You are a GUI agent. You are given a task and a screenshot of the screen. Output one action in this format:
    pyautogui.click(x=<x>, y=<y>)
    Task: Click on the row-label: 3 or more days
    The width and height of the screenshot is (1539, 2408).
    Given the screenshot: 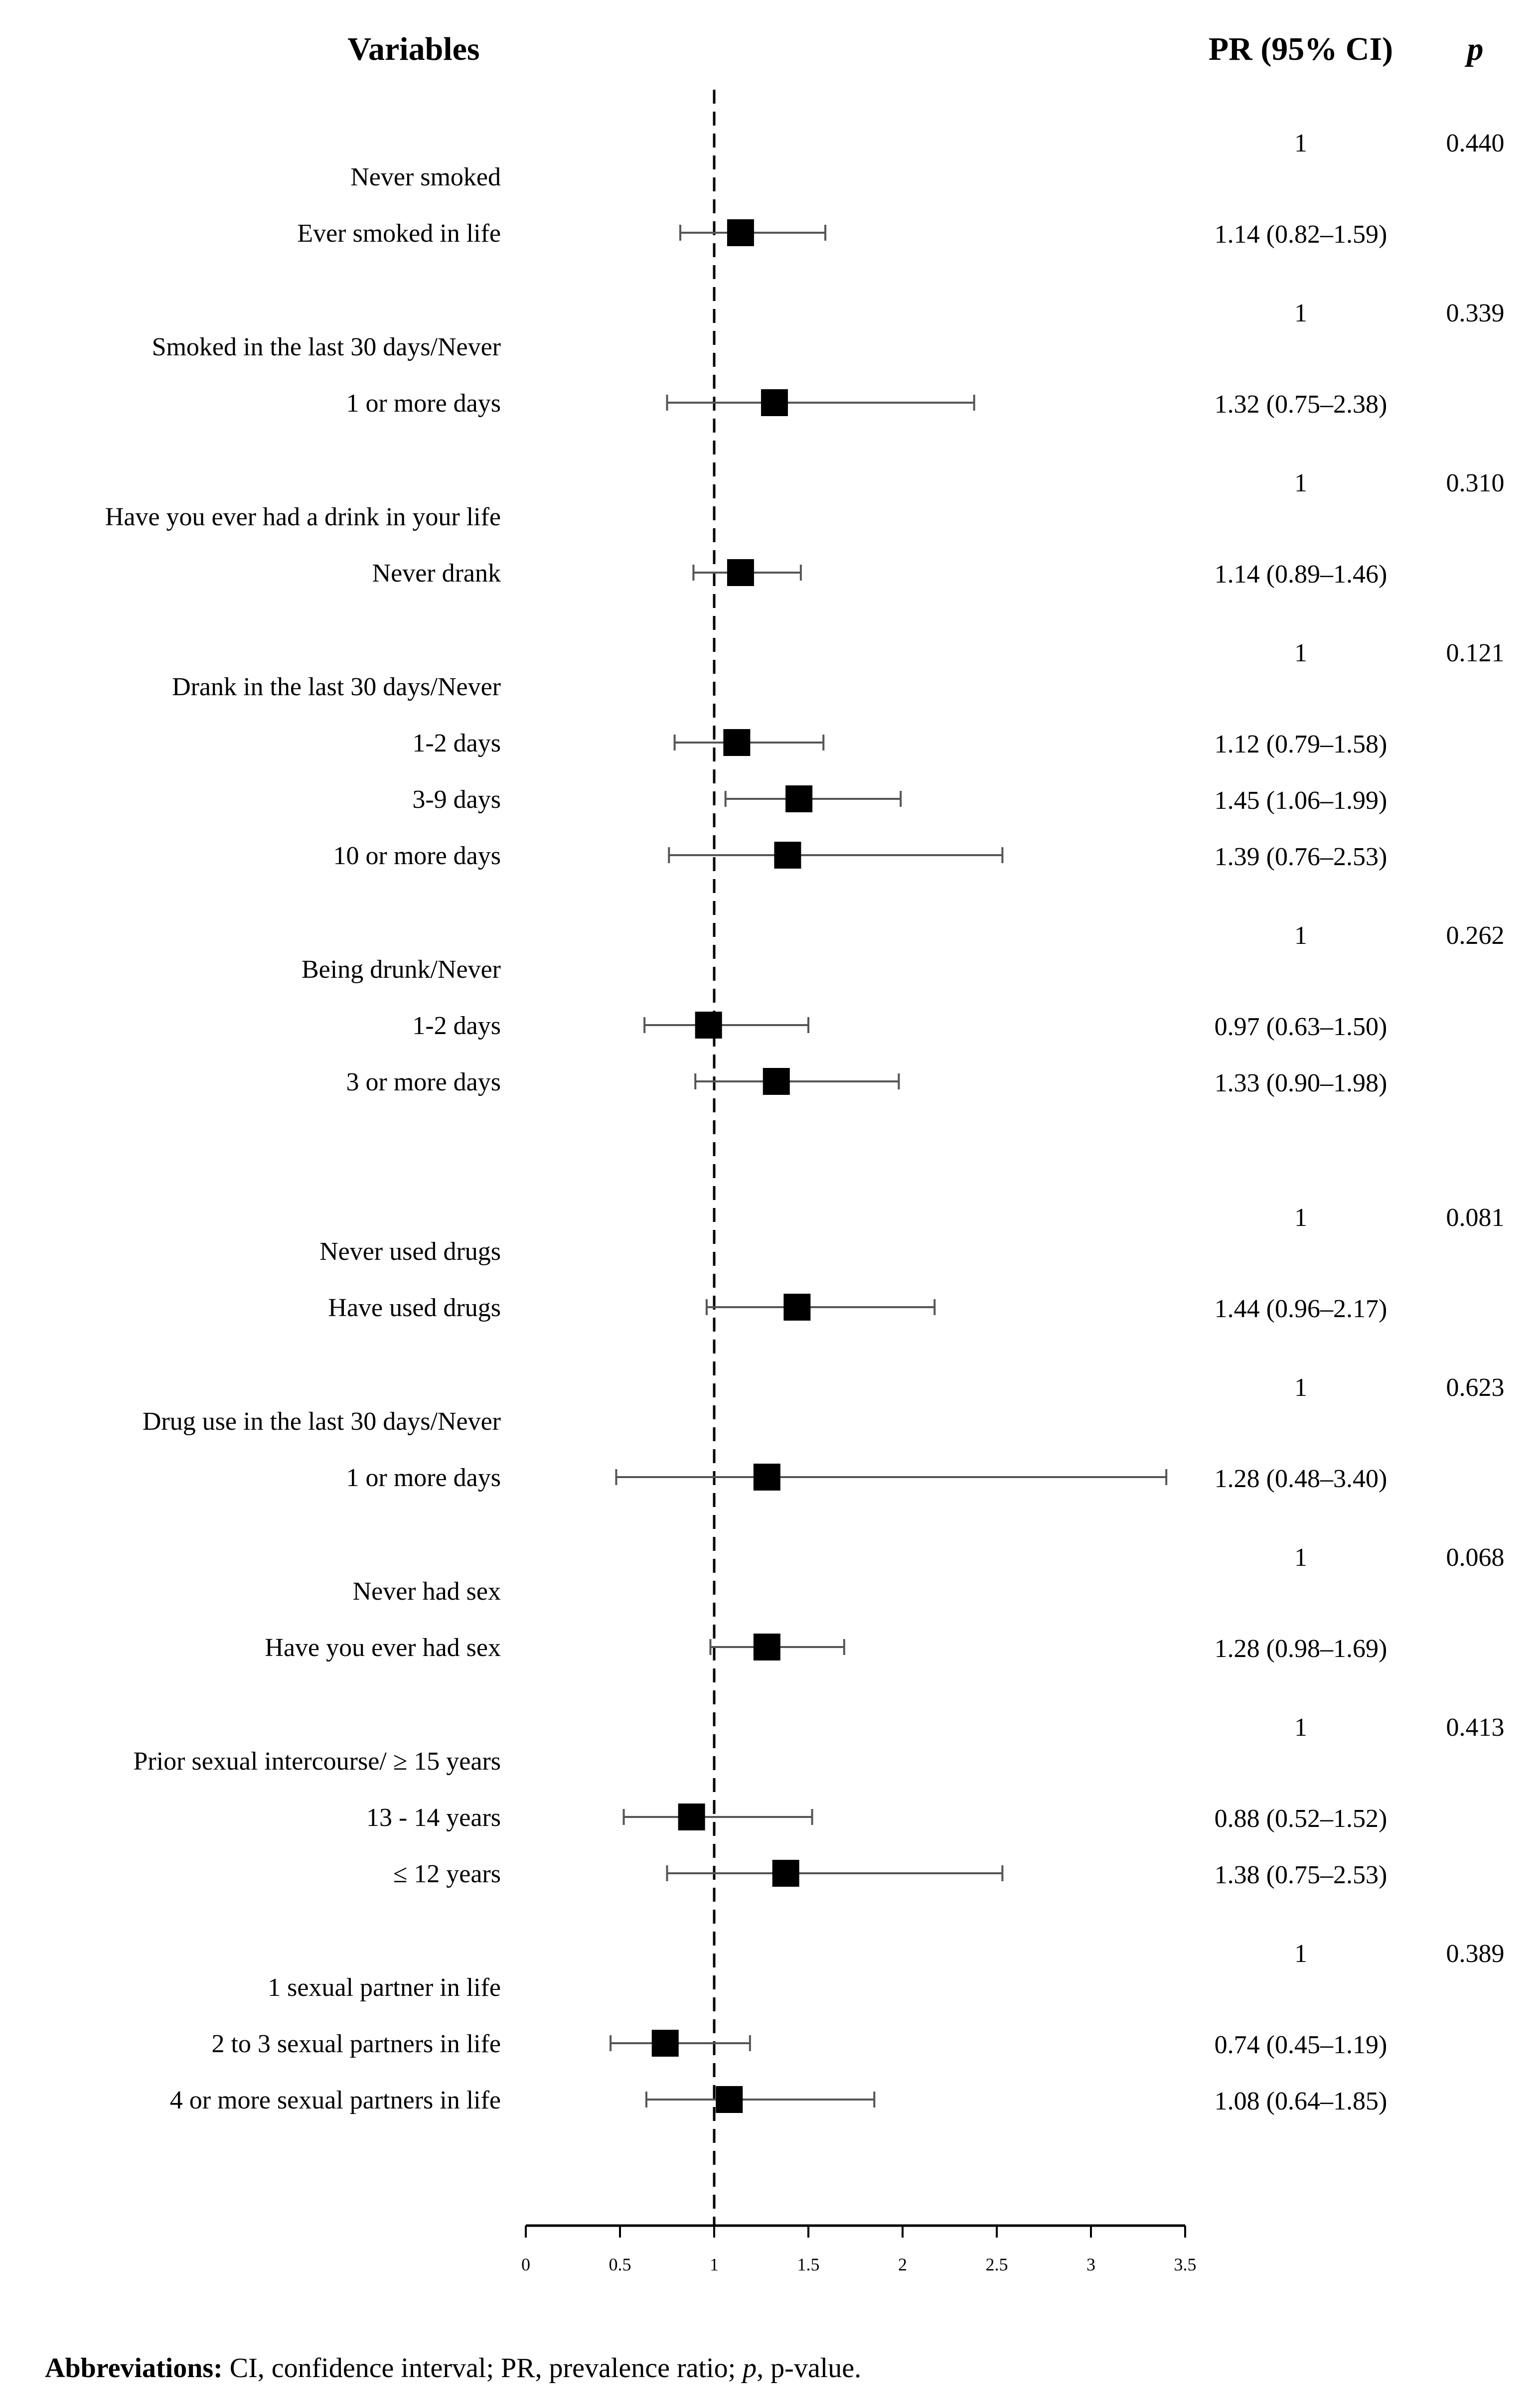 What is the action you would take?
    pyautogui.click(x=423, y=1082)
    